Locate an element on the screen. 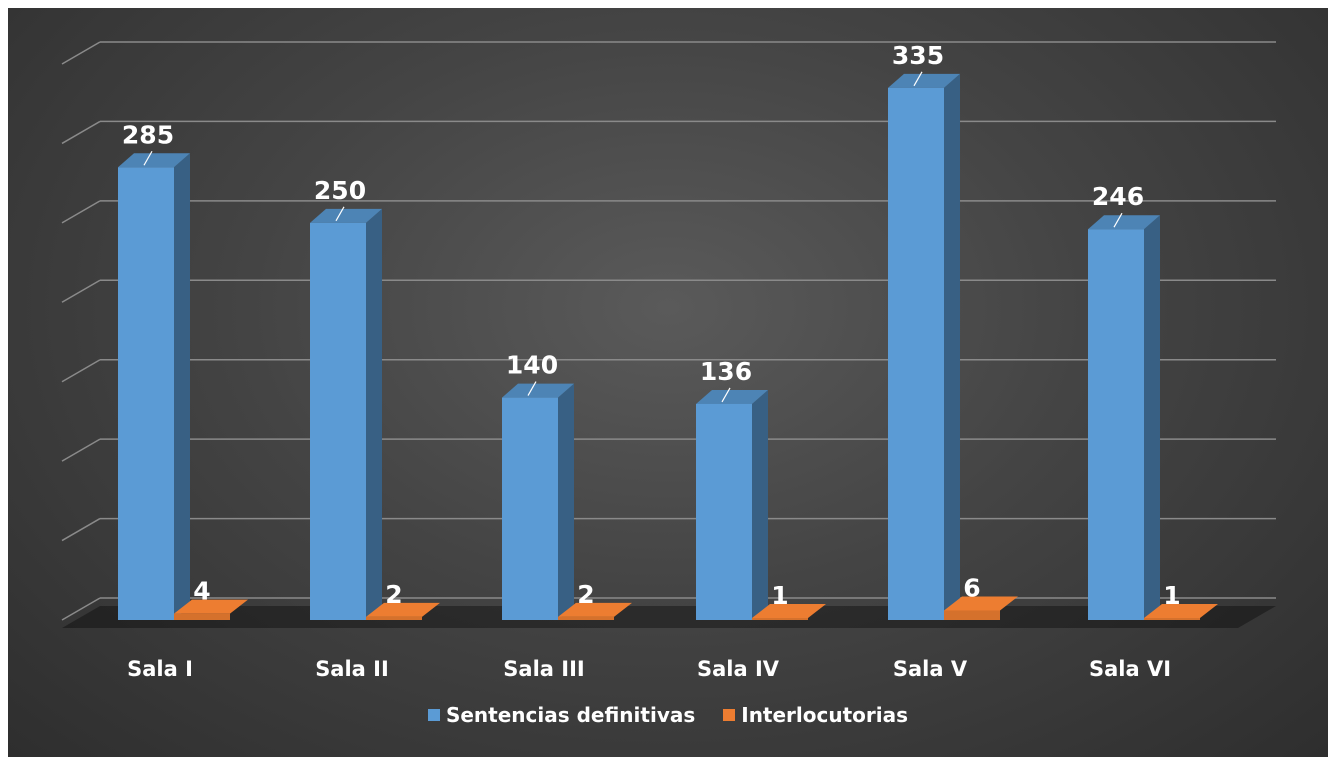  data-label-sentencias: 246 is located at coordinates (1118, 196).